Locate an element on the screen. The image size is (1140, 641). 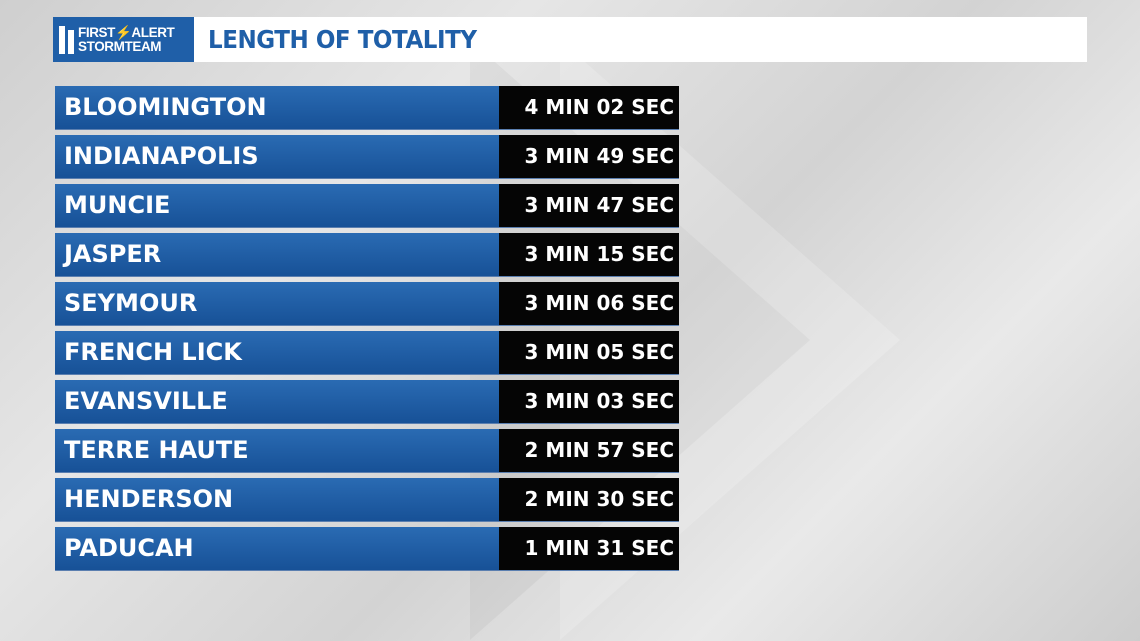
stormteam-logo: FIRST⚡ALERT STORMTEAM is located at coordinates (123, 39).